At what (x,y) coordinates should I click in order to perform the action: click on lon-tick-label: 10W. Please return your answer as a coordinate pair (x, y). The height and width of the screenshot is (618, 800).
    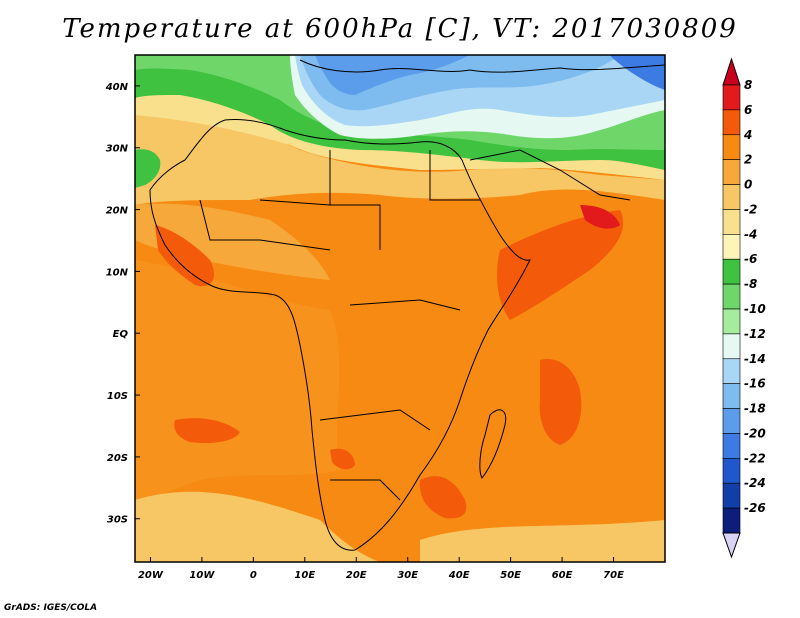
    Looking at the image, I should click on (202, 575).